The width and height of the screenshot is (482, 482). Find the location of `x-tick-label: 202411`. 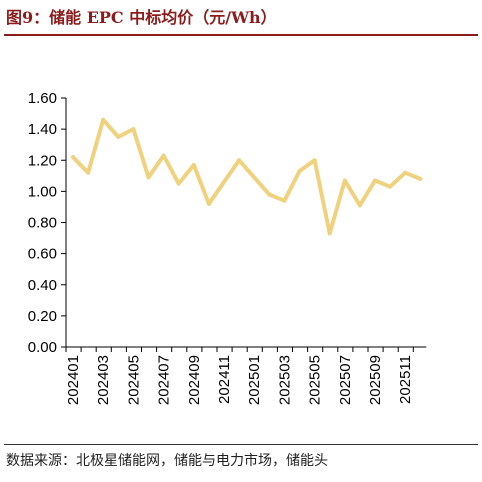

x-tick-label: 202411 is located at coordinates (224, 379).